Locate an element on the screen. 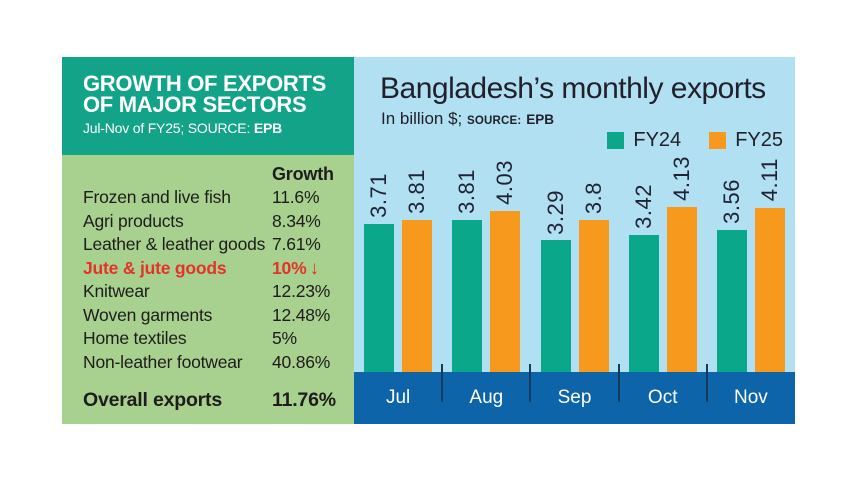 This screenshot has height=482, width=857. bar-group: 3.42 is located at coordinates (643, 278).